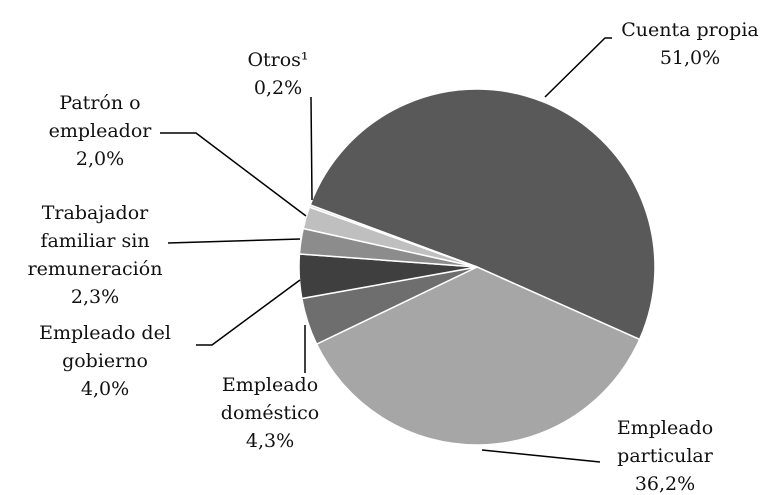  What do you see at coordinates (95, 297) in the screenshot?
I see `value-label: 2,3%` at bounding box center [95, 297].